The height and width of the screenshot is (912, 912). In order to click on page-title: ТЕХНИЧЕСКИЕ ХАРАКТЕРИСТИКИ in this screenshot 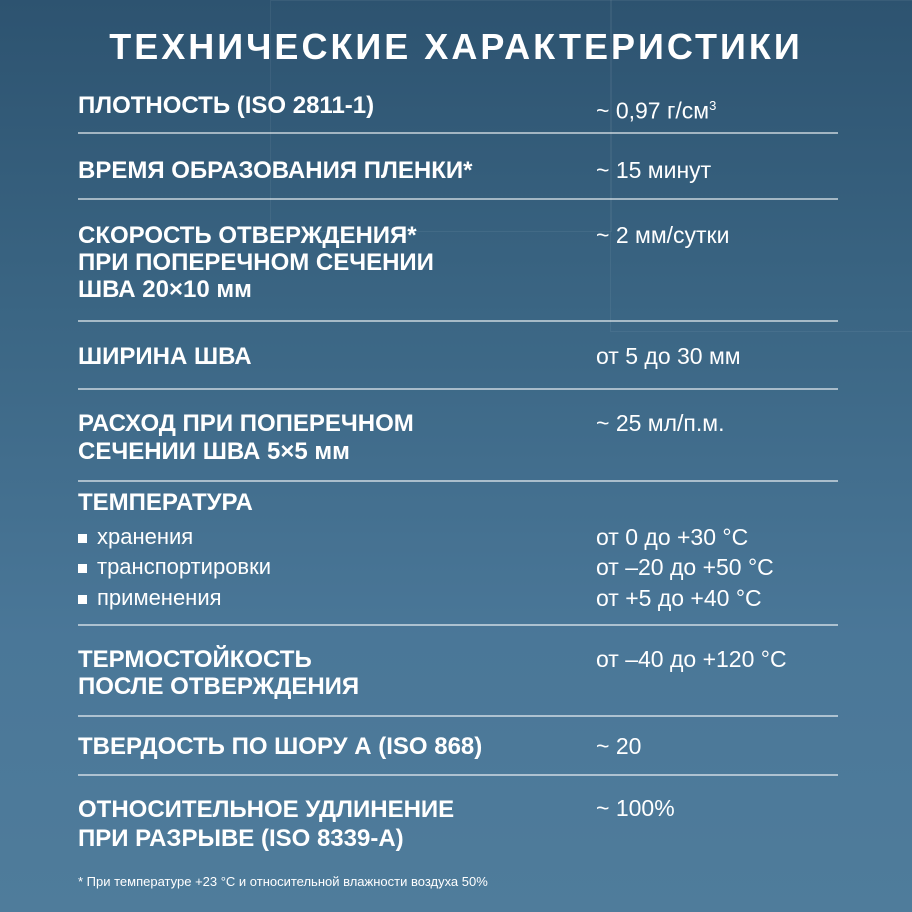, I will do `click(456, 46)`.